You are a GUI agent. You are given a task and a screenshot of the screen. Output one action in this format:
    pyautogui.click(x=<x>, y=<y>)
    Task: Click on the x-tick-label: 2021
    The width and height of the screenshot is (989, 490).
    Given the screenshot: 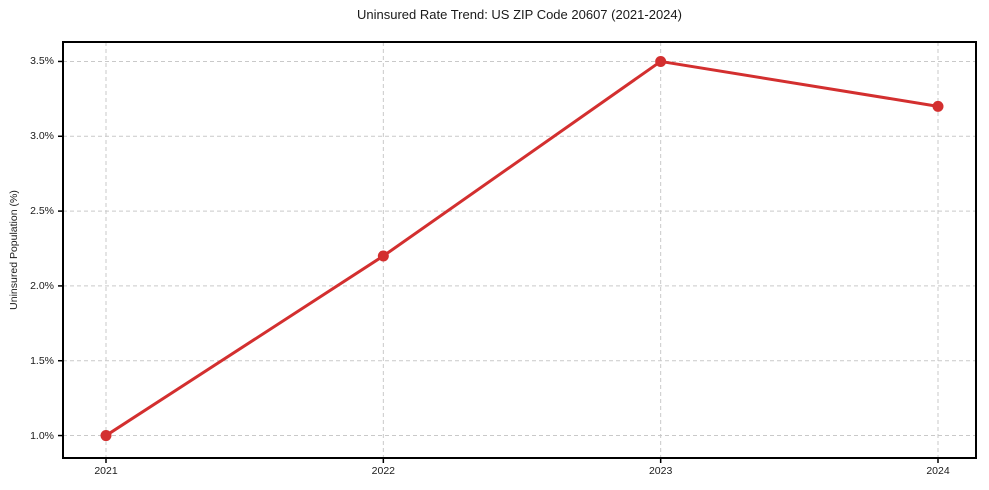 What is the action you would take?
    pyautogui.click(x=106, y=471)
    